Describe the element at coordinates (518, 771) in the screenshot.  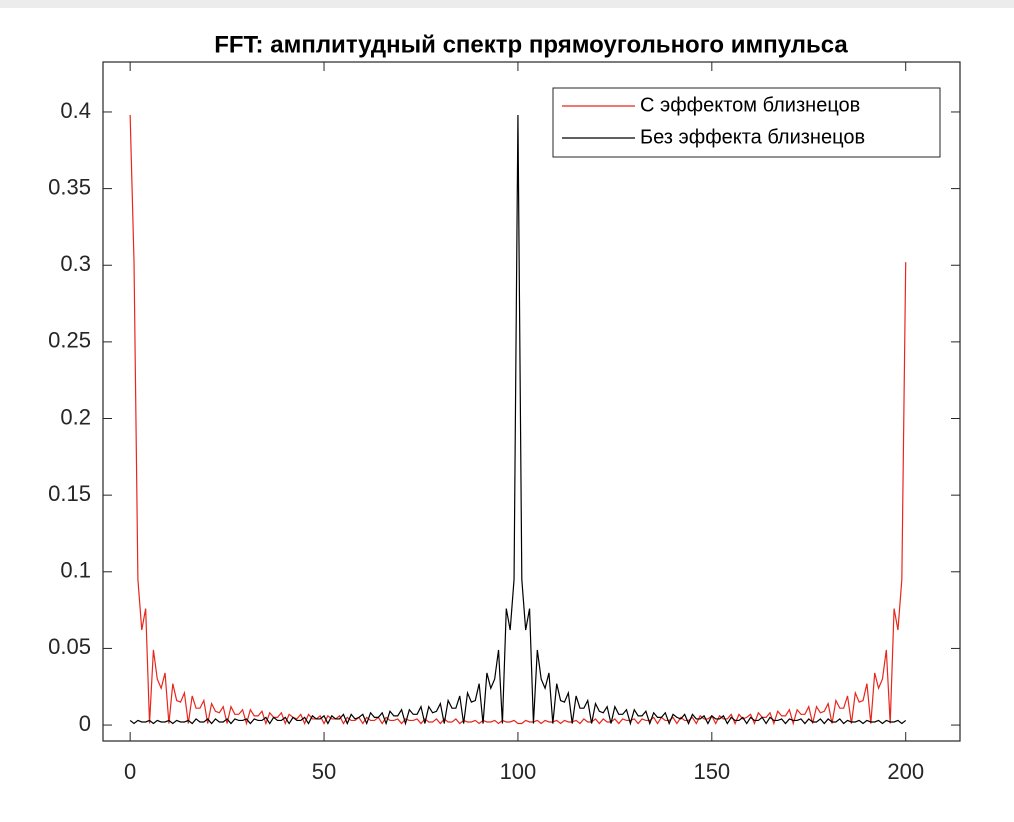
I see `x-tick-label: 100` at that location.